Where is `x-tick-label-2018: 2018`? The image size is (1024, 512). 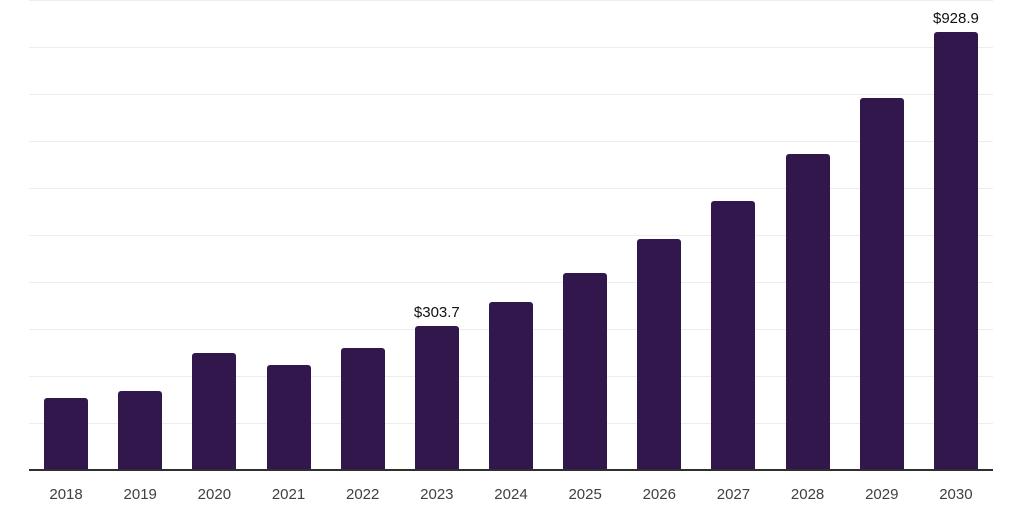
x-tick-label-2018: 2018 is located at coordinates (66, 494).